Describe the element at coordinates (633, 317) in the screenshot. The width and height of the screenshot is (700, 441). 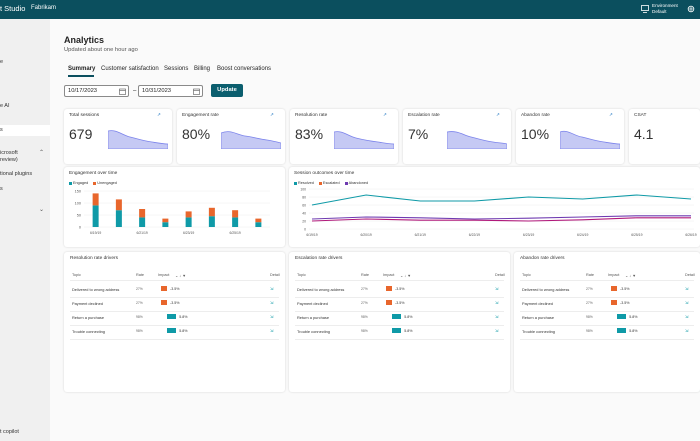
I see `cell-impact: 5.8%` at that location.